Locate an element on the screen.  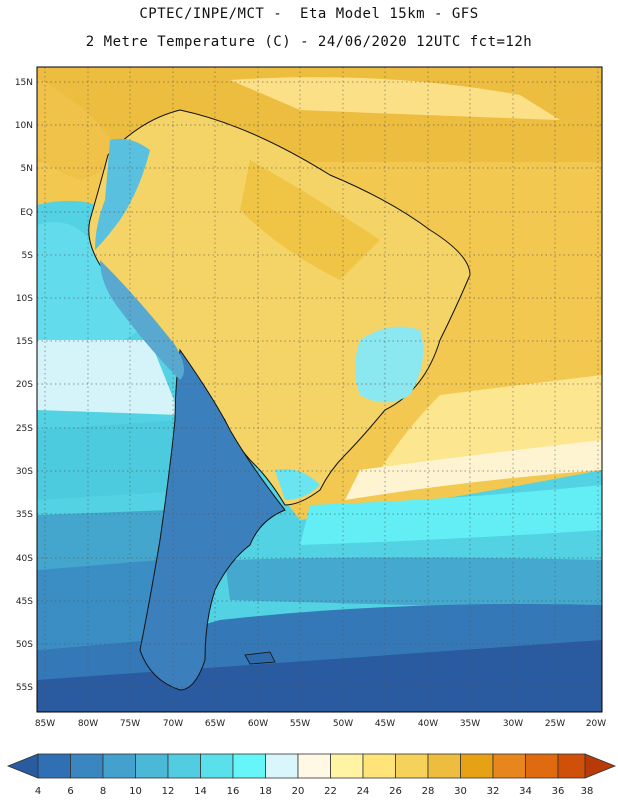
lat-label: 20S is located at coordinates (24, 385).